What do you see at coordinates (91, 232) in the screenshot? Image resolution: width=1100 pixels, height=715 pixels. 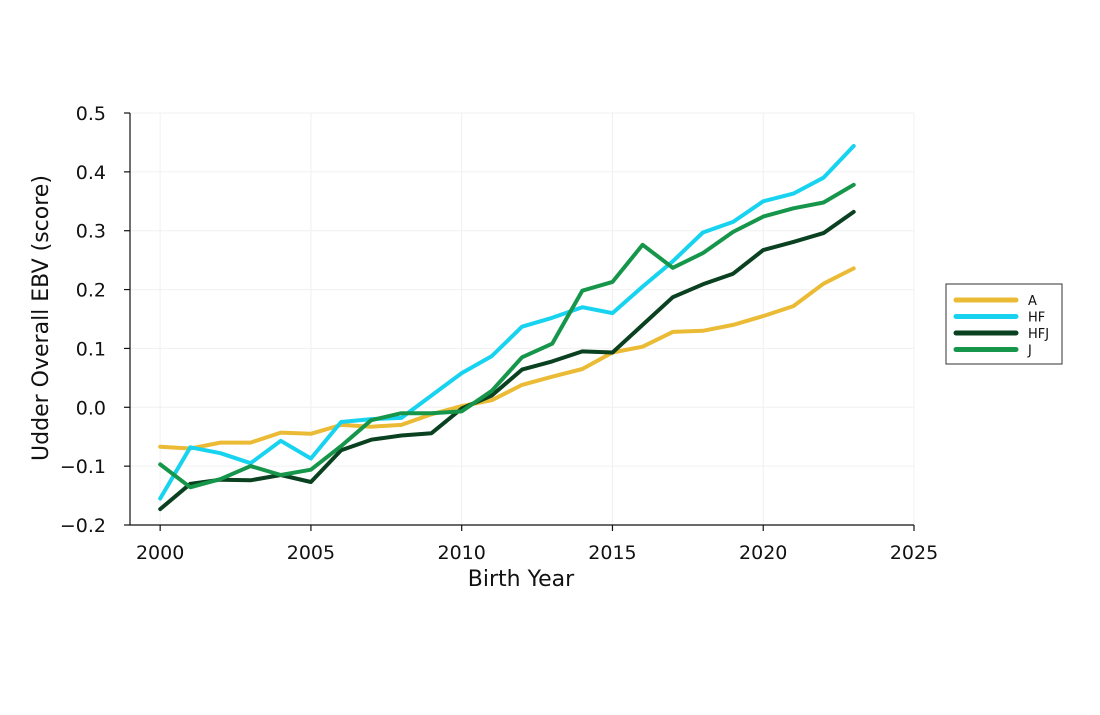 I see `y-tick-label: 0.3` at bounding box center [91, 232].